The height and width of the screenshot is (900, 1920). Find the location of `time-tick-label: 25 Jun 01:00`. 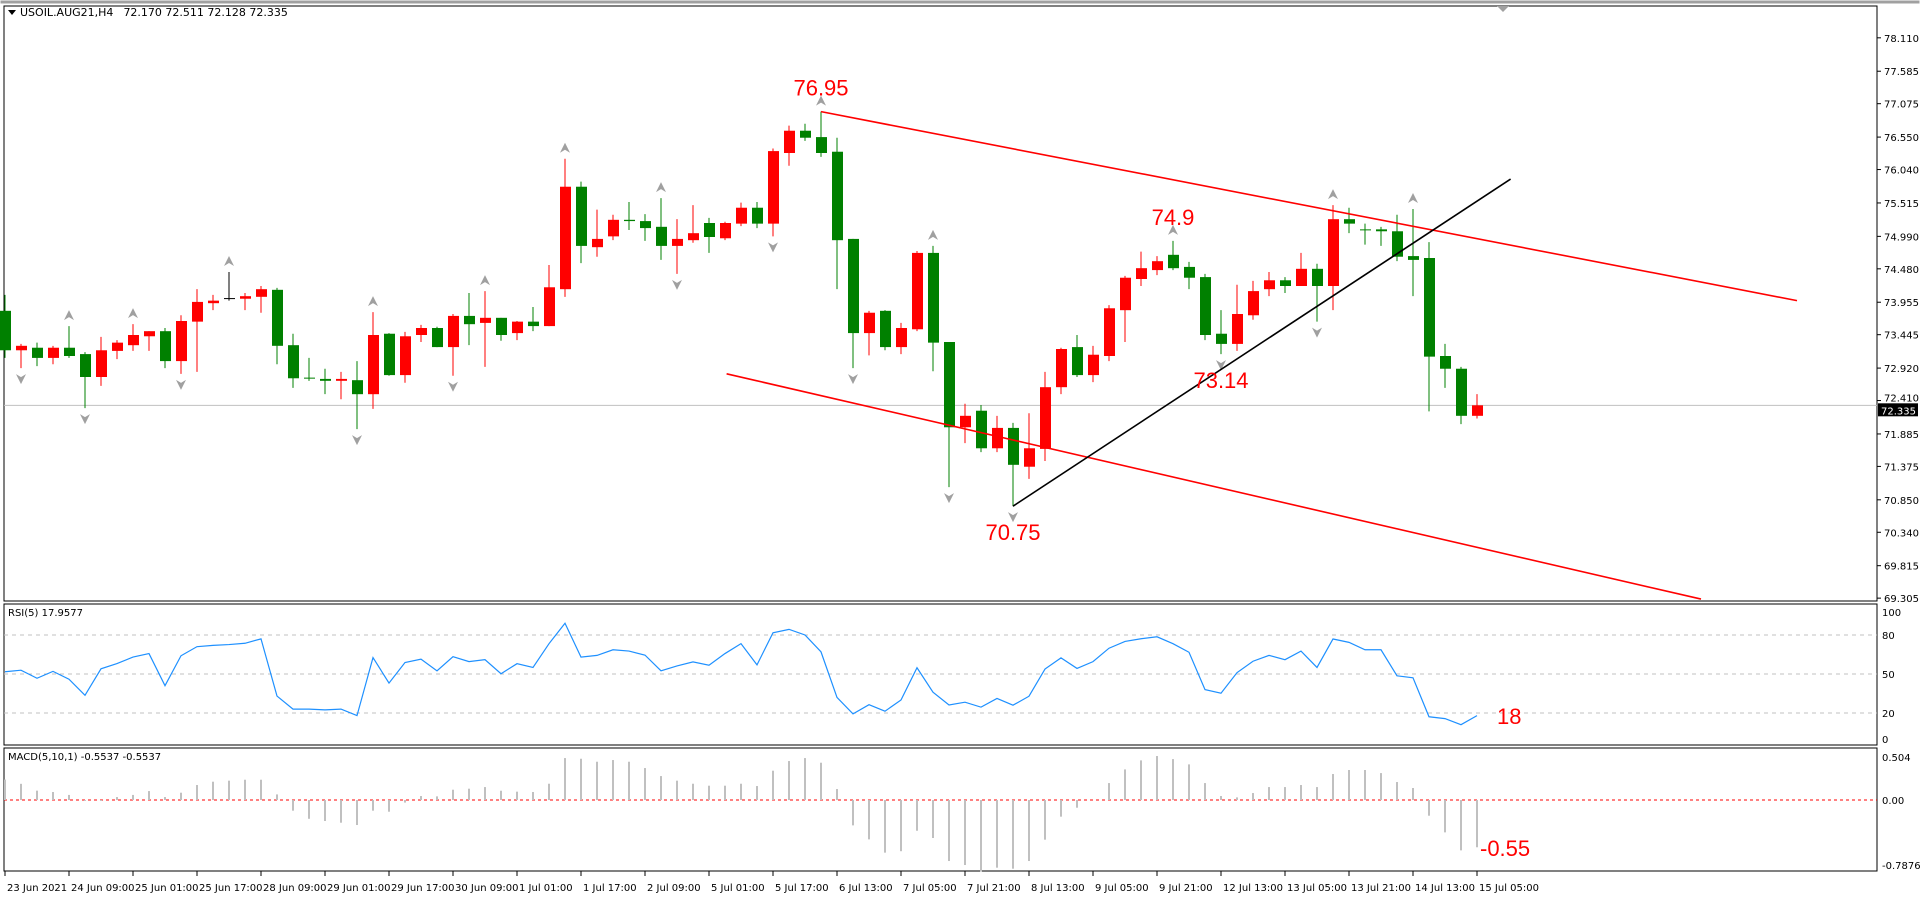

time-tick-label: 25 Jun 01:00 is located at coordinates (167, 888).